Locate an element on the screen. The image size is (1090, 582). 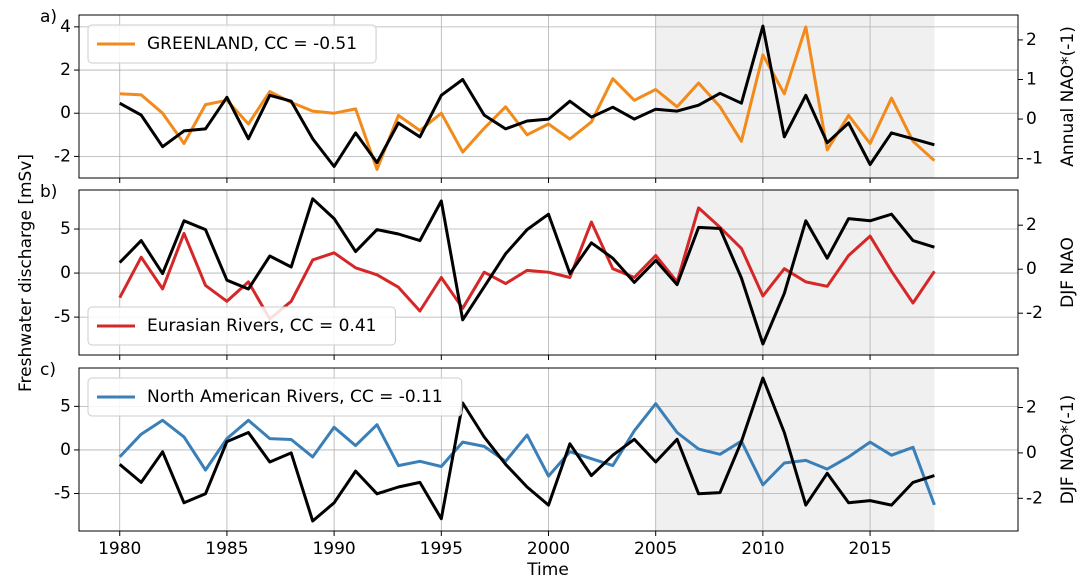
y2-axis-label: Annual NAO*(-1) is located at coordinates (1068, 96).